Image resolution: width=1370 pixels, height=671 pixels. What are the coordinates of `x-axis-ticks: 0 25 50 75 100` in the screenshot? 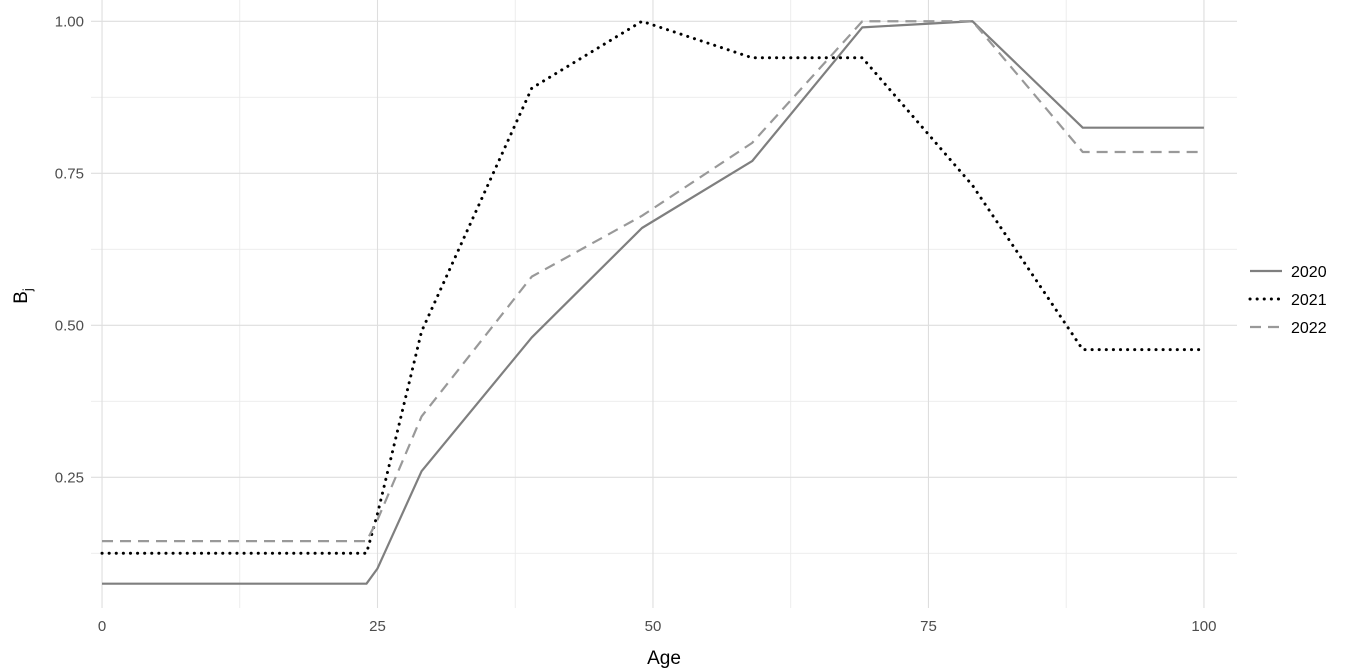 It's located at (657, 626).